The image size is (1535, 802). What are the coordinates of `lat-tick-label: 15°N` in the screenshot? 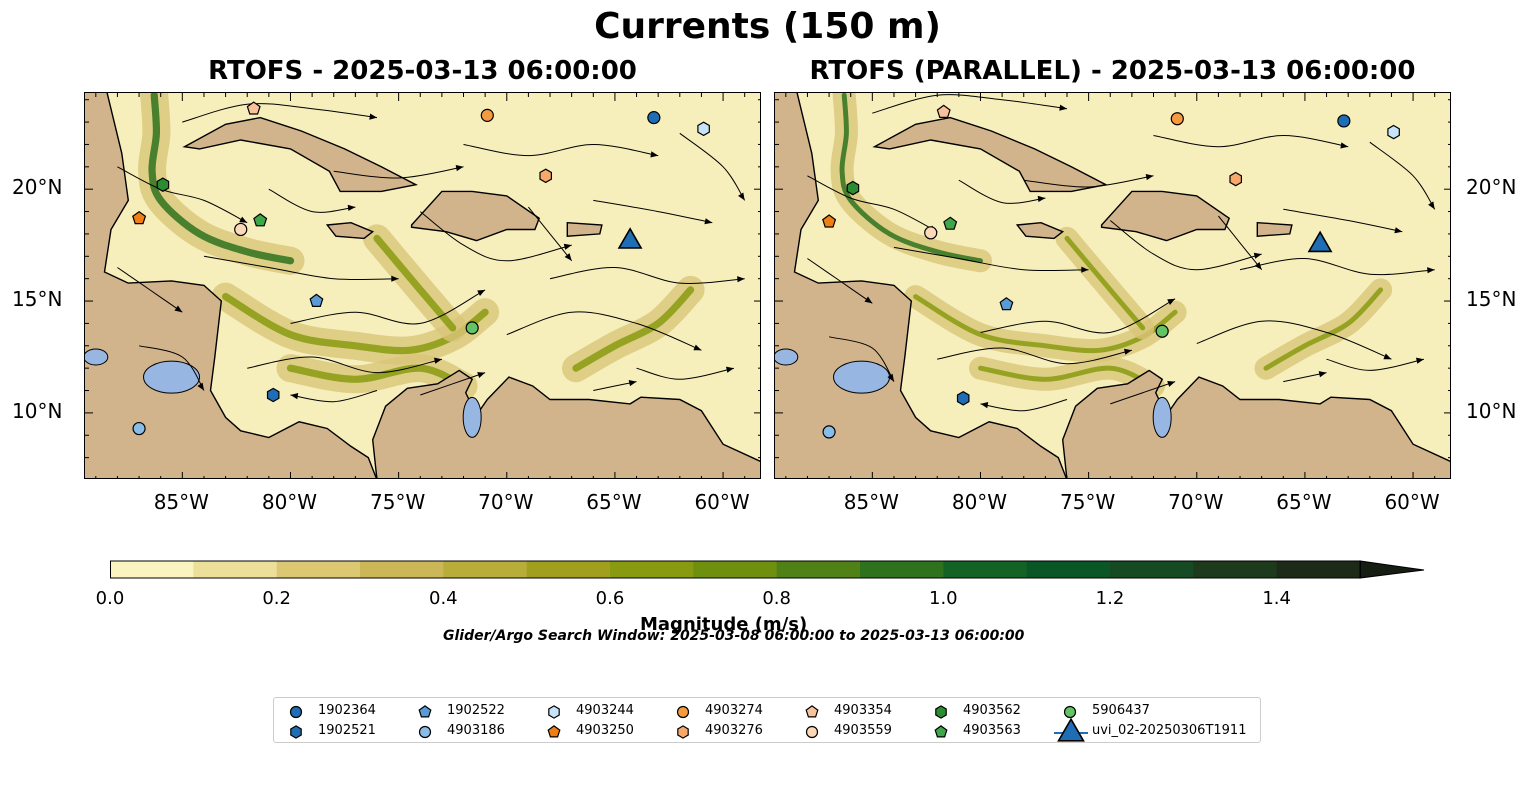 It's located at (37, 299).